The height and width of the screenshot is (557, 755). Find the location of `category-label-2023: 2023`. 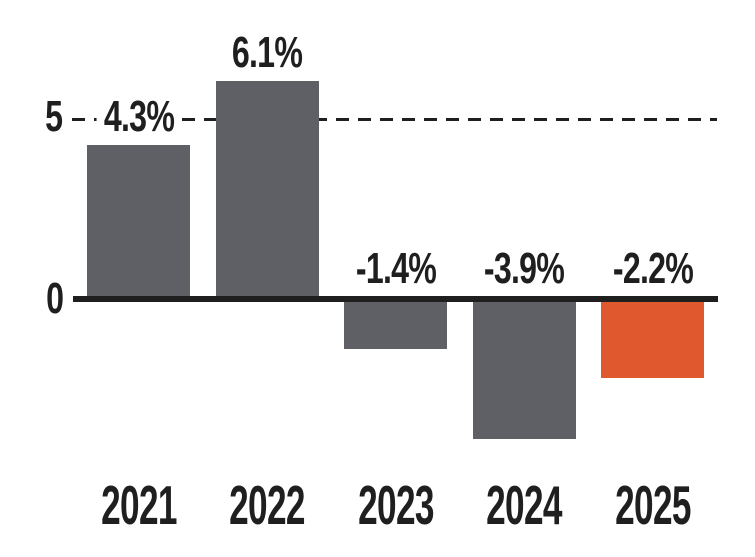

category-label-2023: 2023 is located at coordinates (395, 505).